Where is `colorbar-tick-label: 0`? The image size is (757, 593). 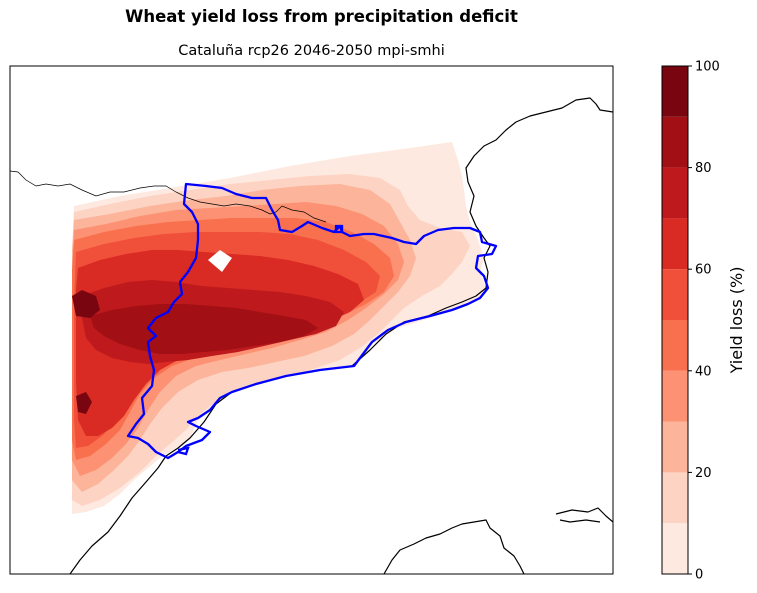 colorbar-tick-label: 0 is located at coordinates (699, 575).